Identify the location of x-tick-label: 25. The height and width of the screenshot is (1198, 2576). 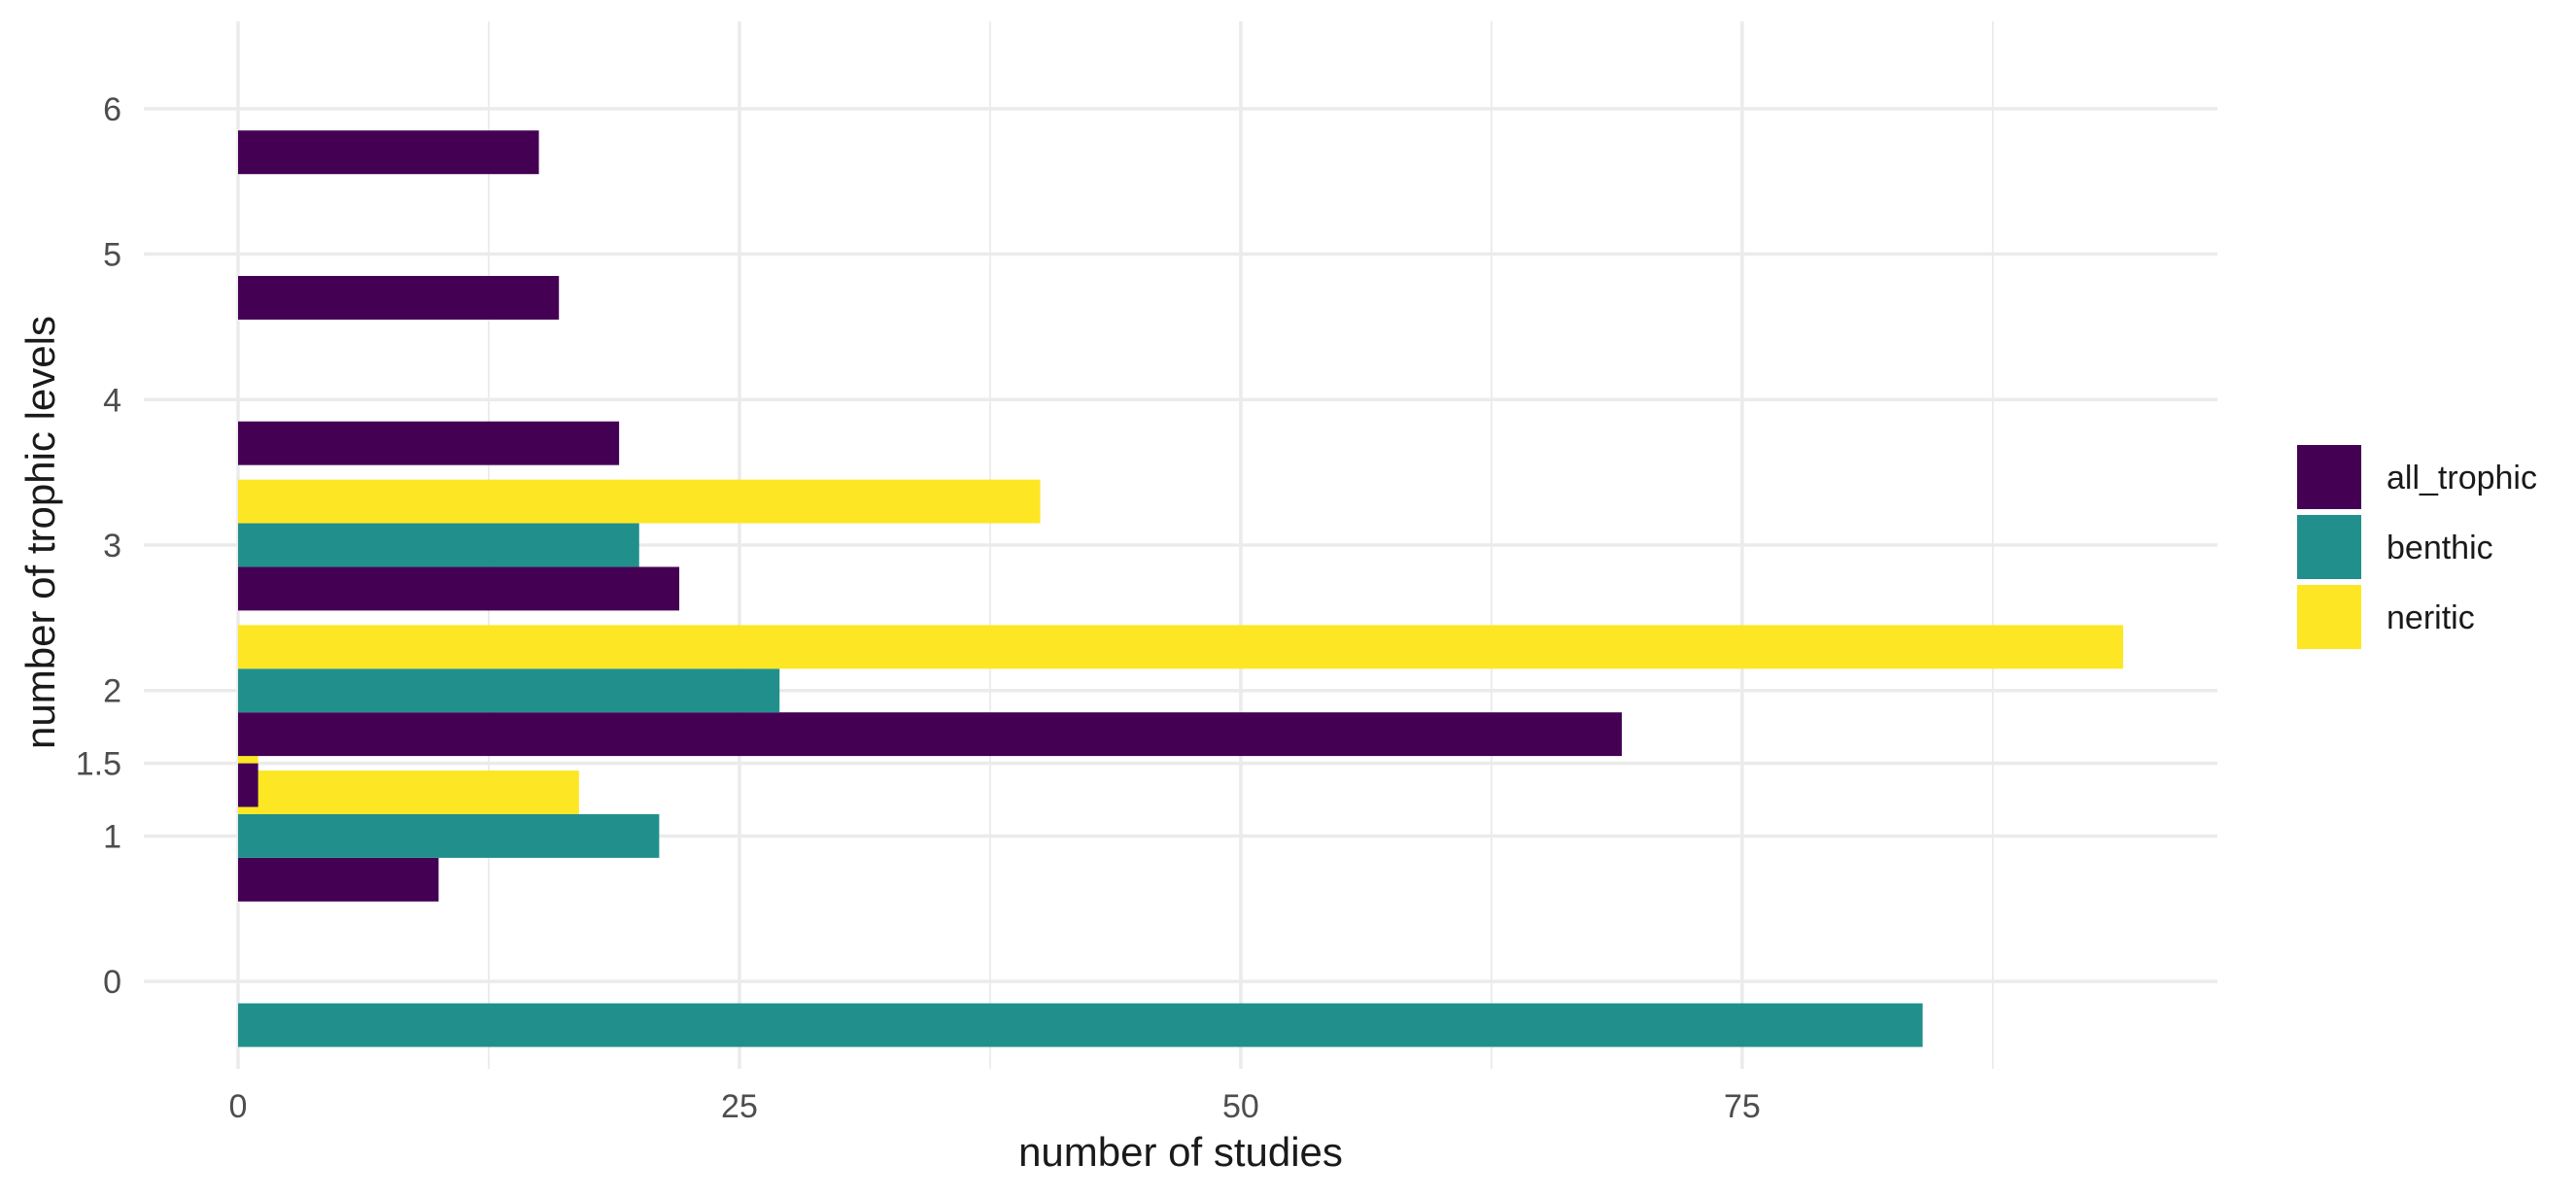
(739, 1106).